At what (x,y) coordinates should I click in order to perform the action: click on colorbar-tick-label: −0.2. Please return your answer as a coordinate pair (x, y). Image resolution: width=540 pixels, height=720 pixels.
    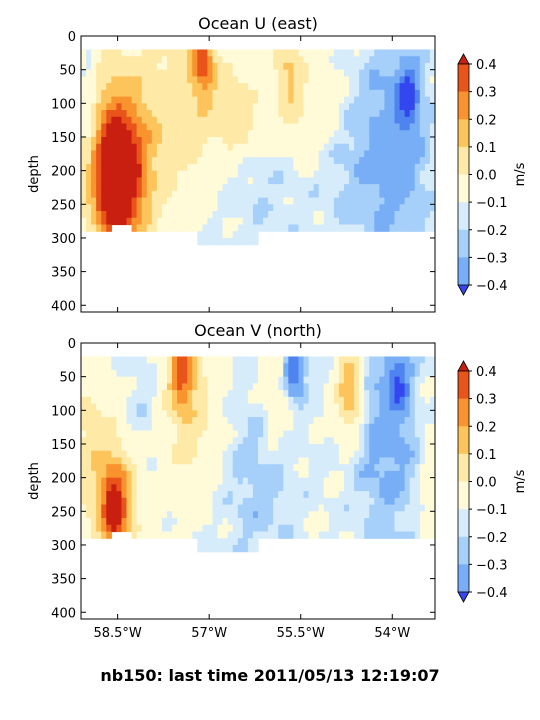
    Looking at the image, I should click on (492, 231).